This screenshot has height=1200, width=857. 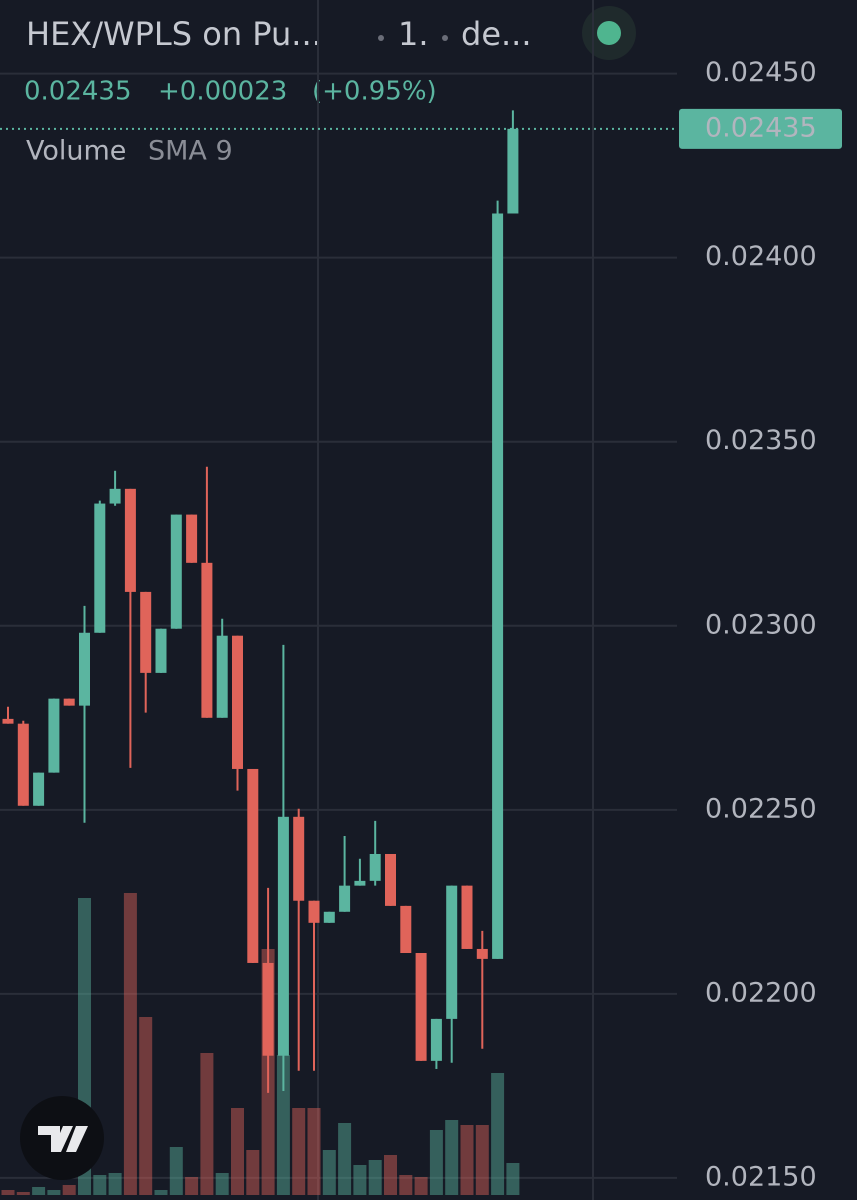 I want to click on y-tick-label: 0.02250, so click(x=761, y=808).